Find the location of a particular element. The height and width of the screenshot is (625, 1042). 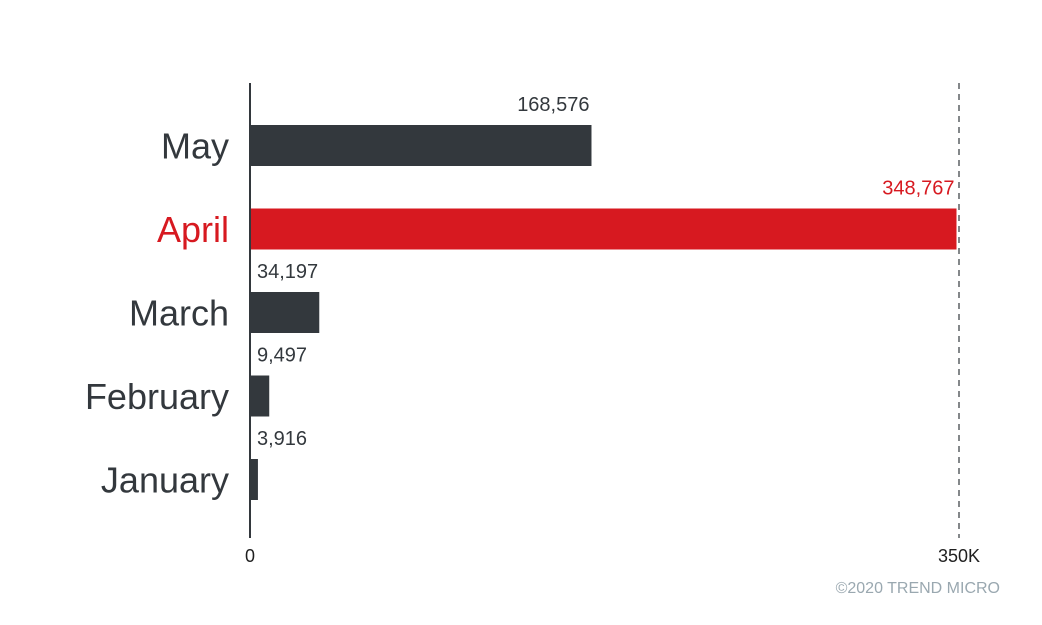

category-label-march: March is located at coordinates (179, 313).